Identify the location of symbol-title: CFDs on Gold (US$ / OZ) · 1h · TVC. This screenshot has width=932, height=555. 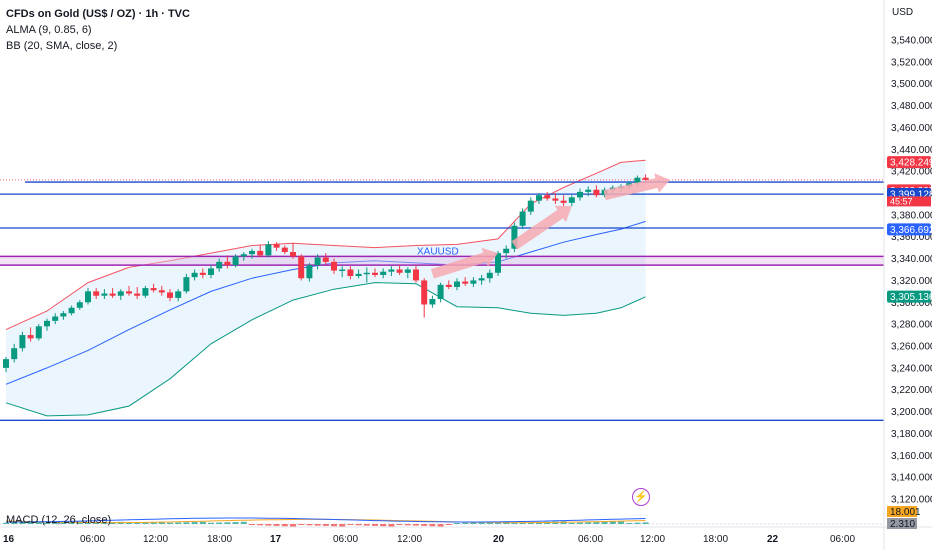
(98, 14).